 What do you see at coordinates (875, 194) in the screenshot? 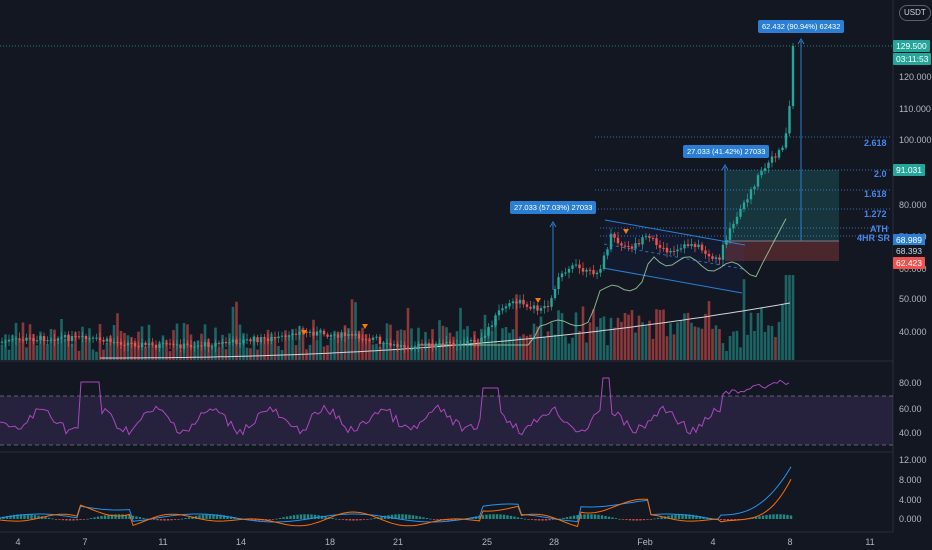
I see `fib-label-1618: 1.618` at bounding box center [875, 194].